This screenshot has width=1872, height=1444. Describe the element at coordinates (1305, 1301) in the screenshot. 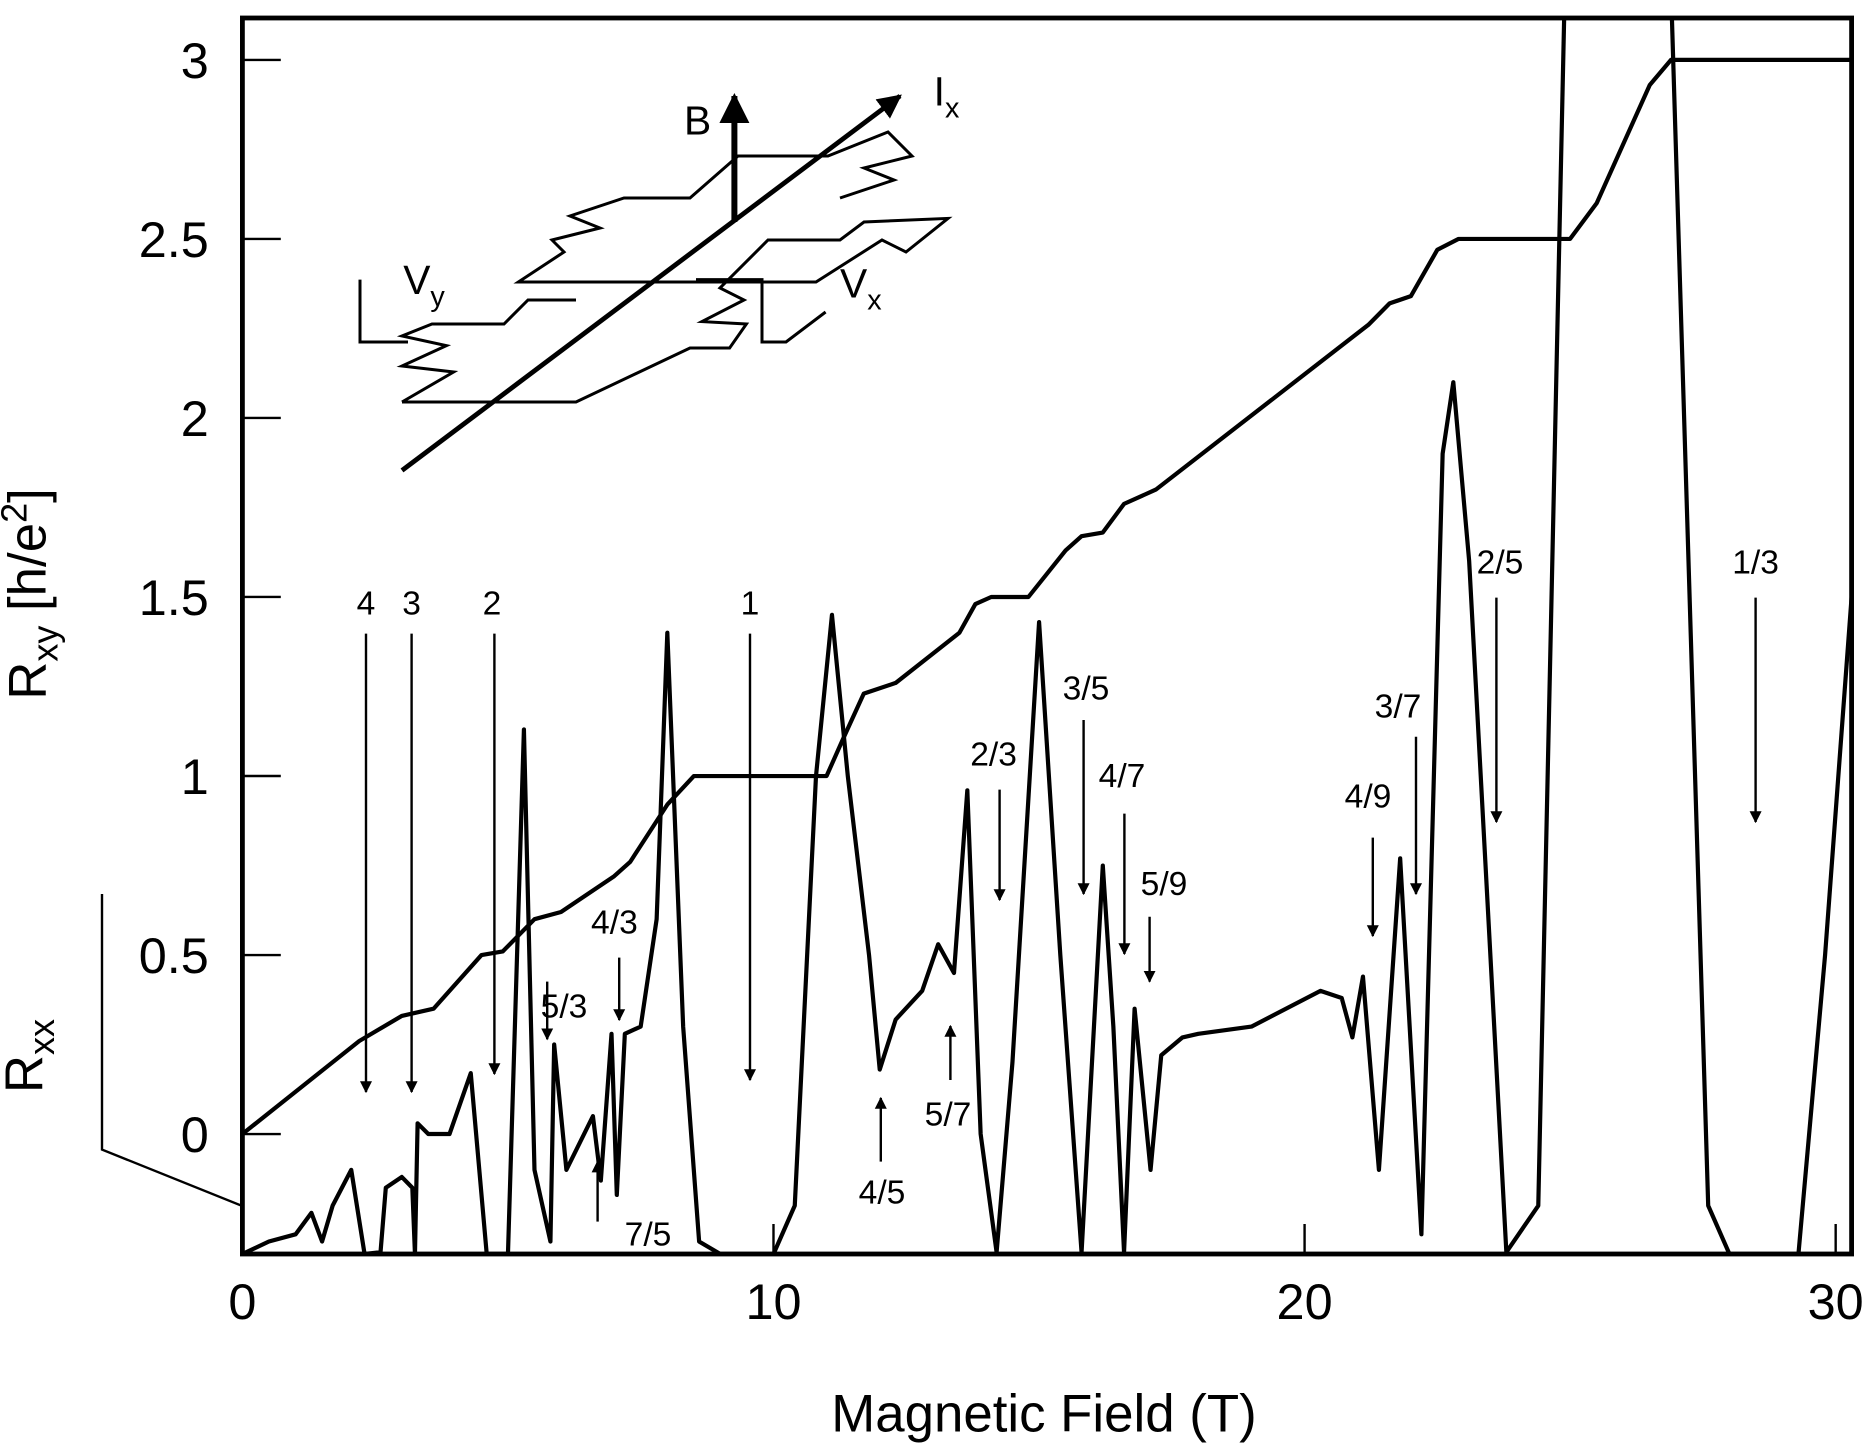

I see `x-tick-label: 20` at that location.